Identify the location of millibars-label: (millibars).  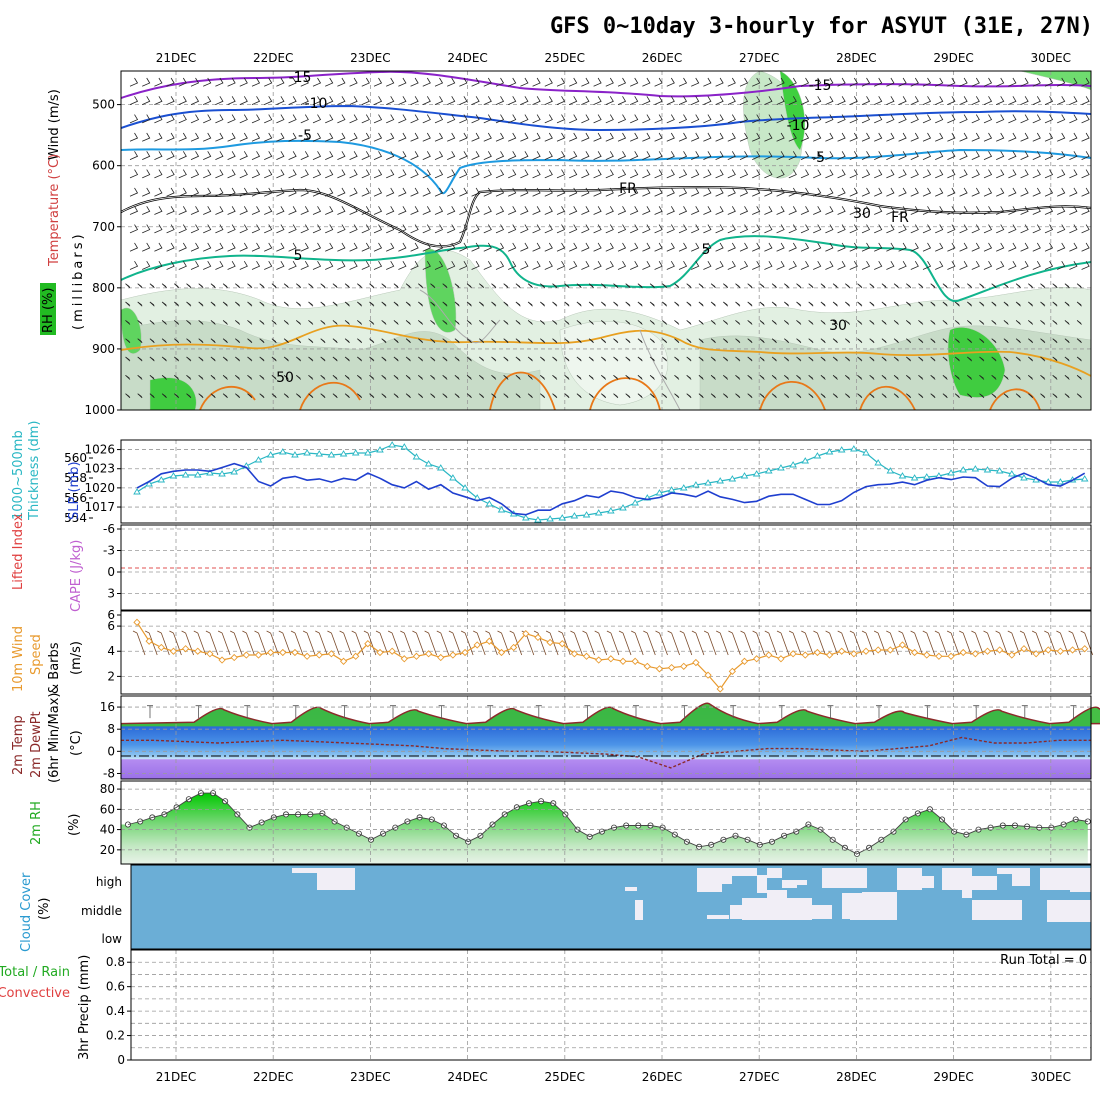
(78, 280).